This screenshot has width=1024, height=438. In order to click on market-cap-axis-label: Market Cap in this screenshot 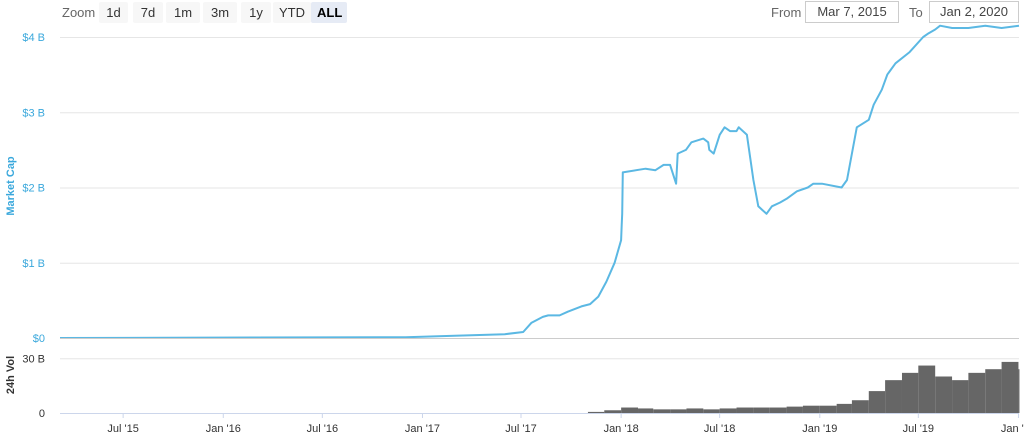, I will do `click(11, 186)`.